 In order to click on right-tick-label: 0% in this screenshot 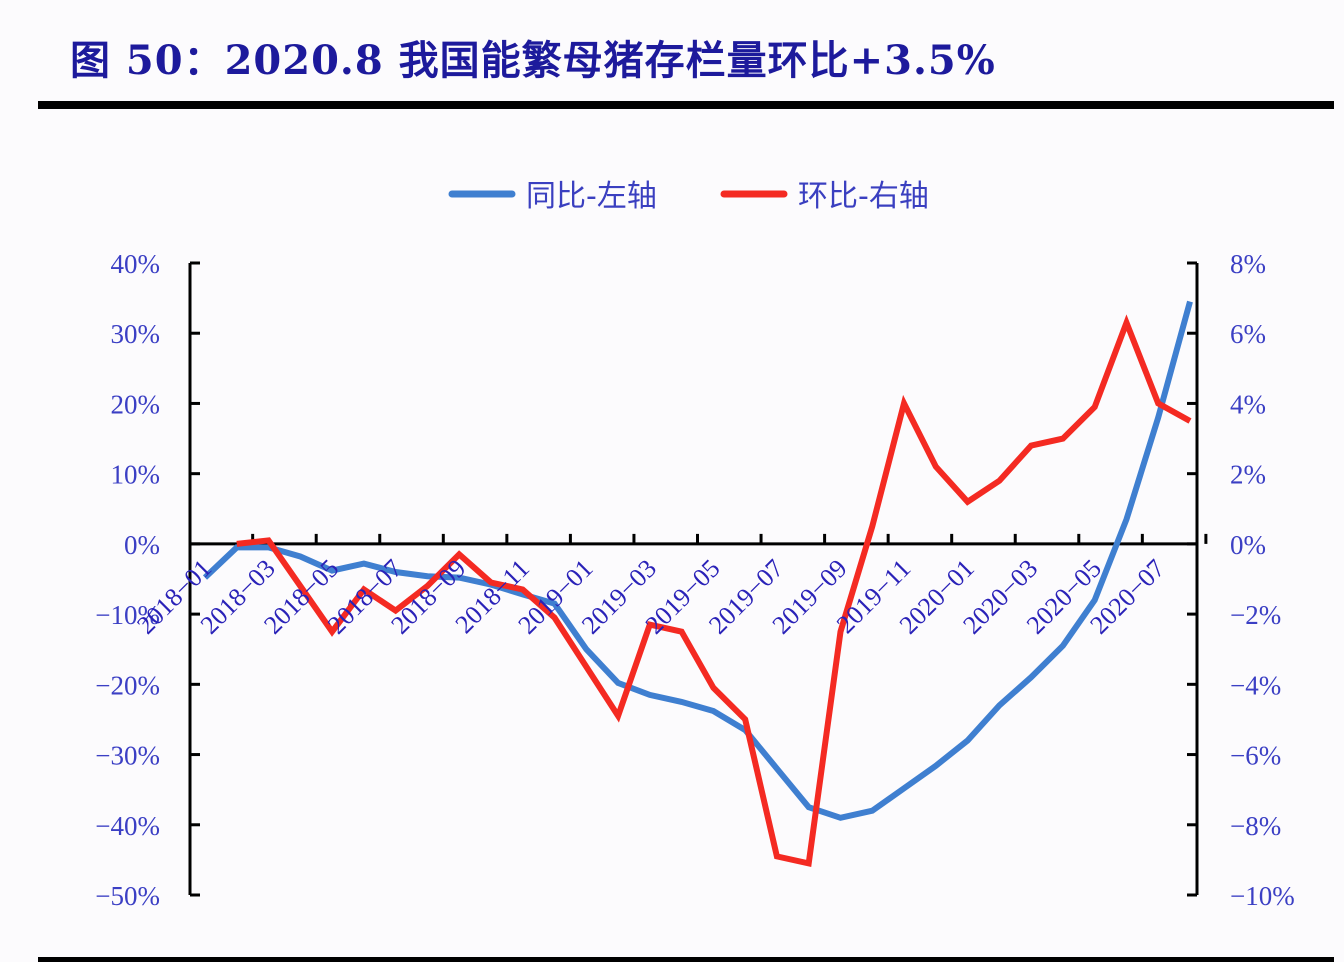, I will do `click(1248, 545)`.